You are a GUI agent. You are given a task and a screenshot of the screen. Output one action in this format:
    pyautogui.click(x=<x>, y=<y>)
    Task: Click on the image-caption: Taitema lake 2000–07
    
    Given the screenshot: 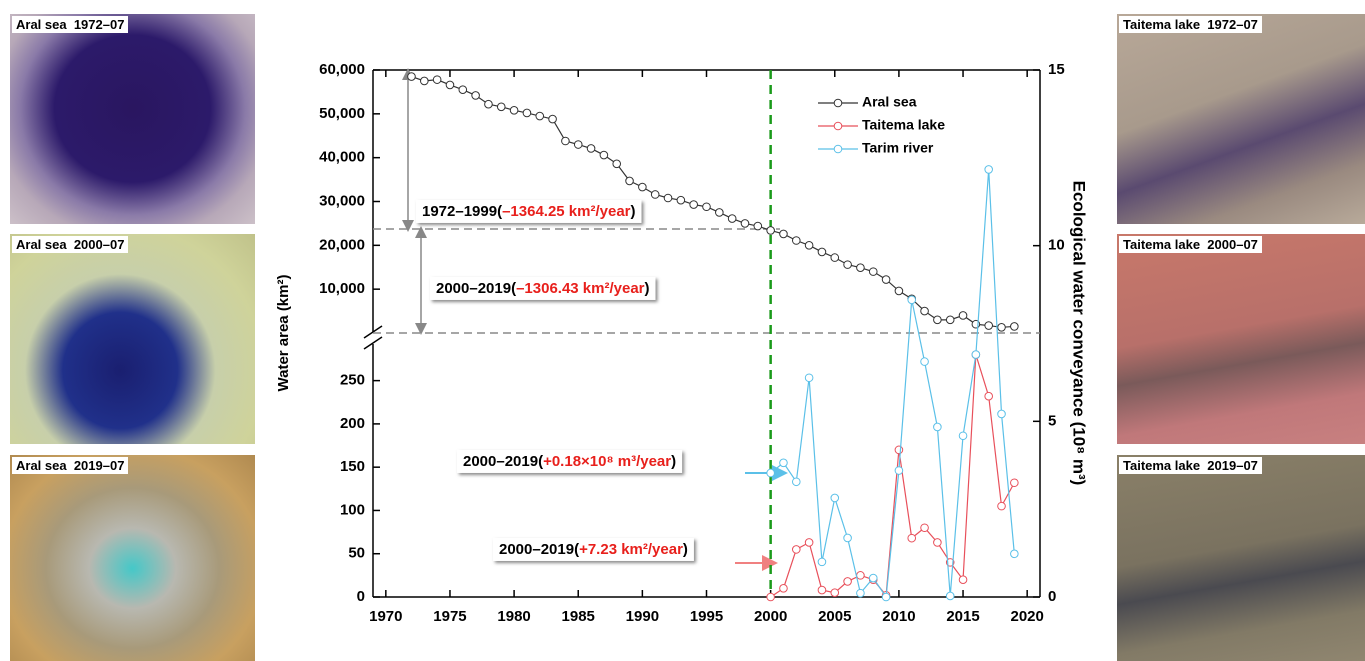 What is the action you would take?
    pyautogui.click(x=1190, y=244)
    